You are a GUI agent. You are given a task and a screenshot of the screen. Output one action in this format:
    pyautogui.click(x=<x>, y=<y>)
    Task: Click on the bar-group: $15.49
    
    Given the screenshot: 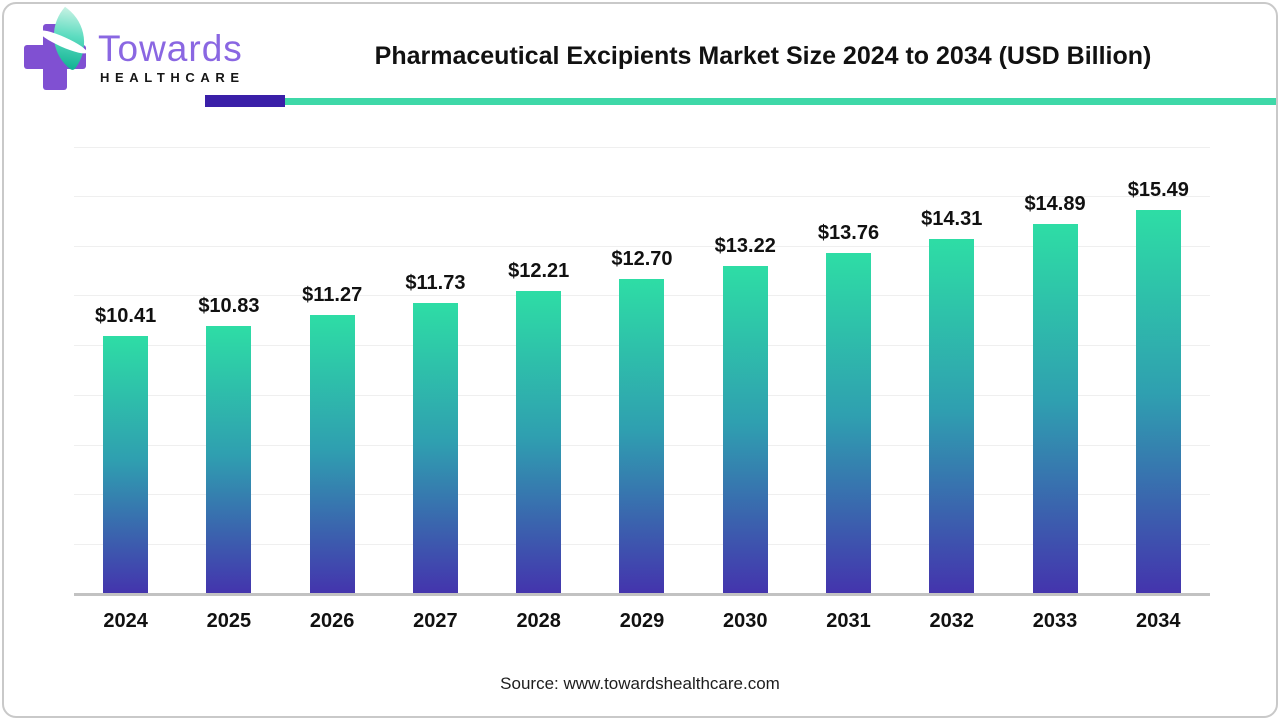 What is the action you would take?
    pyautogui.click(x=1158, y=371)
    